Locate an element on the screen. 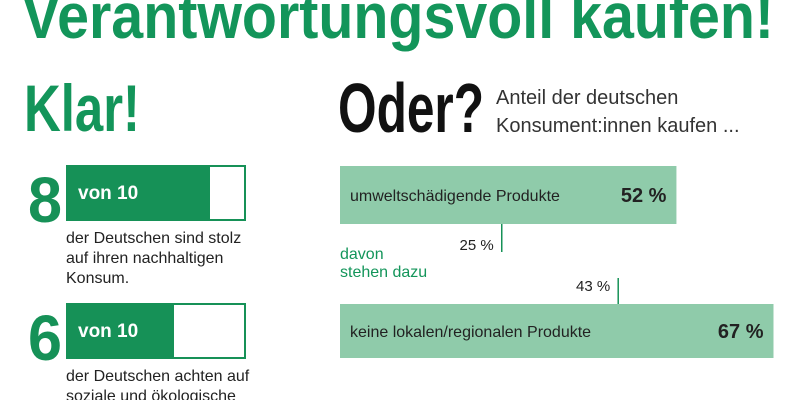 The image size is (800, 400). note: davon is located at coordinates (362, 254).